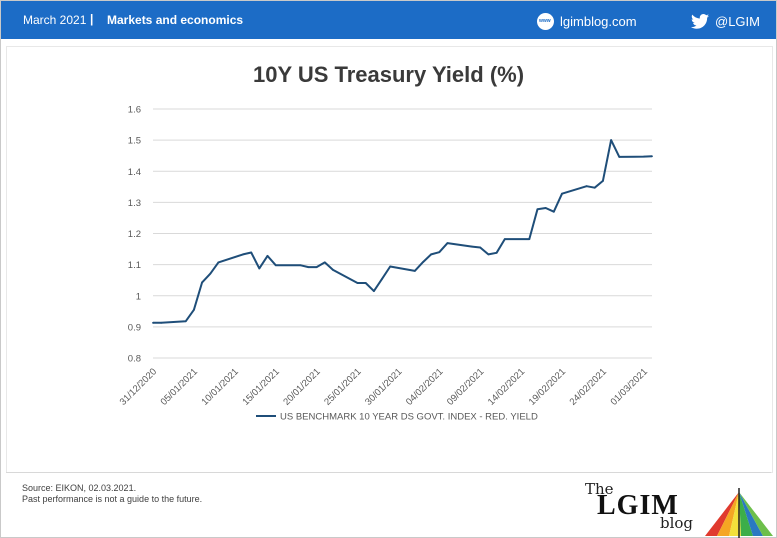  I want to click on chart-title: 10Y US Treasury Yield (%), so click(388, 74).